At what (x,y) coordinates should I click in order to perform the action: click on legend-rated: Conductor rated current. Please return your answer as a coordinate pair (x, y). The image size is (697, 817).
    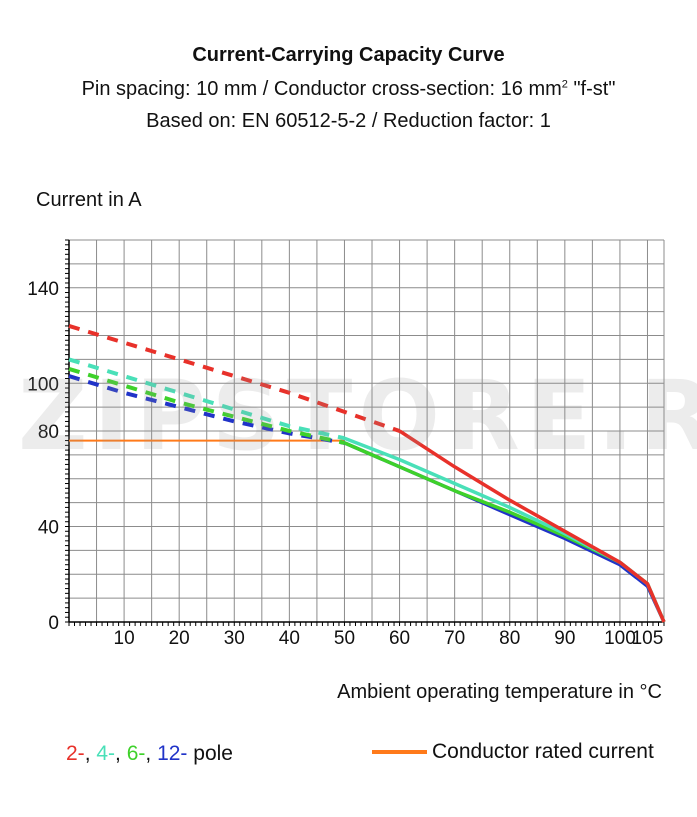
    Looking at the image, I should click on (513, 752).